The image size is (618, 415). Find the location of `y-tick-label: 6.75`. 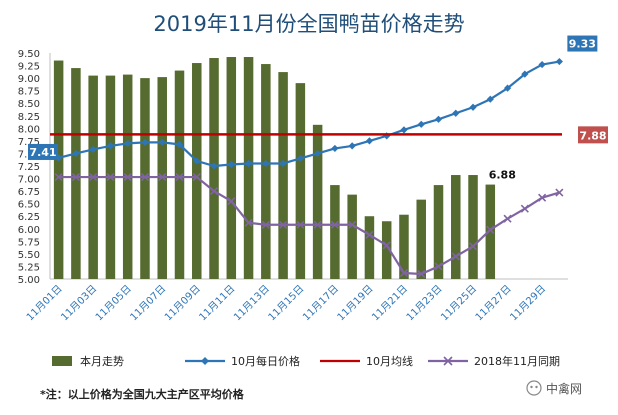

y-tick-label: 6.75 is located at coordinates (29, 192).